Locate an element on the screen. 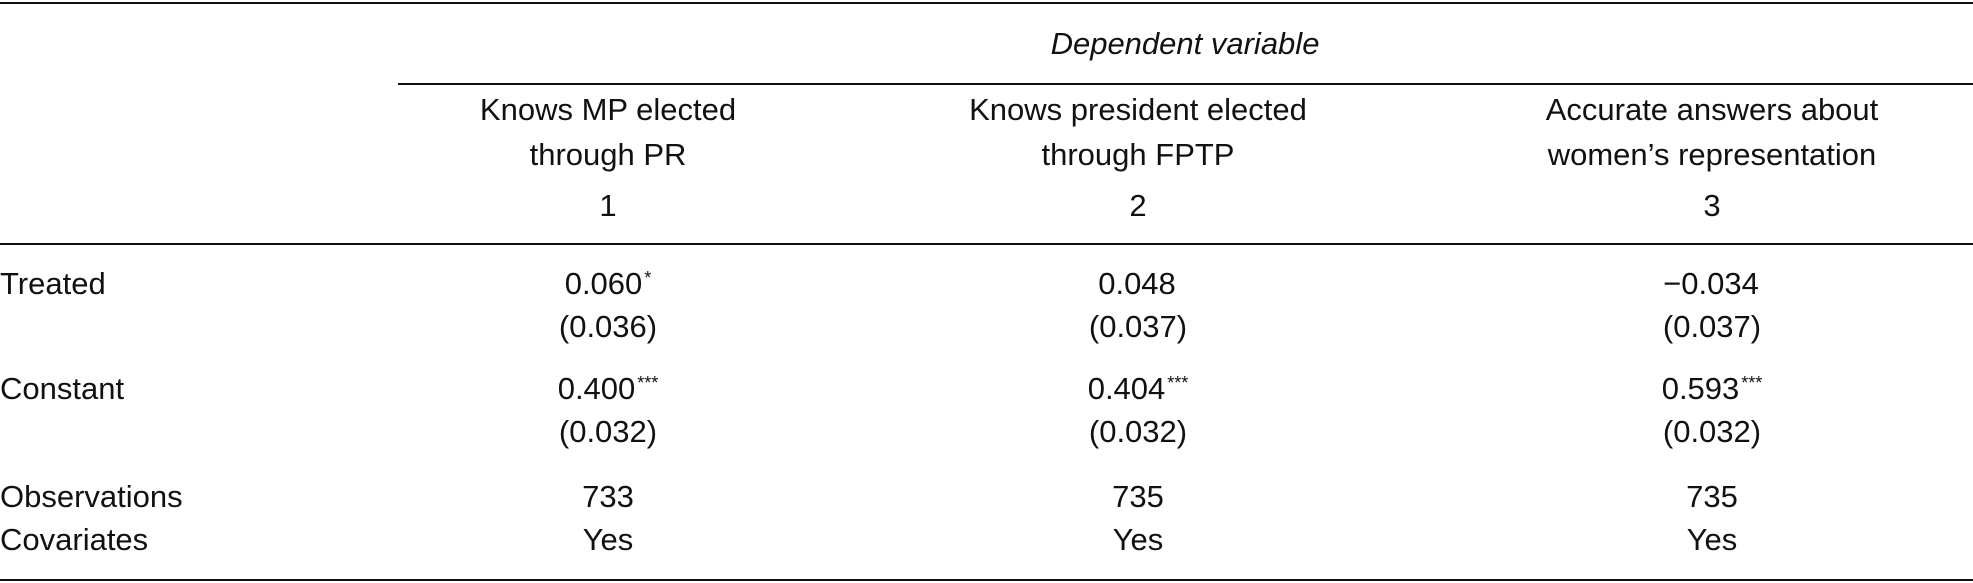  column-2-header-line2: through FPTP is located at coordinates (1138, 154).